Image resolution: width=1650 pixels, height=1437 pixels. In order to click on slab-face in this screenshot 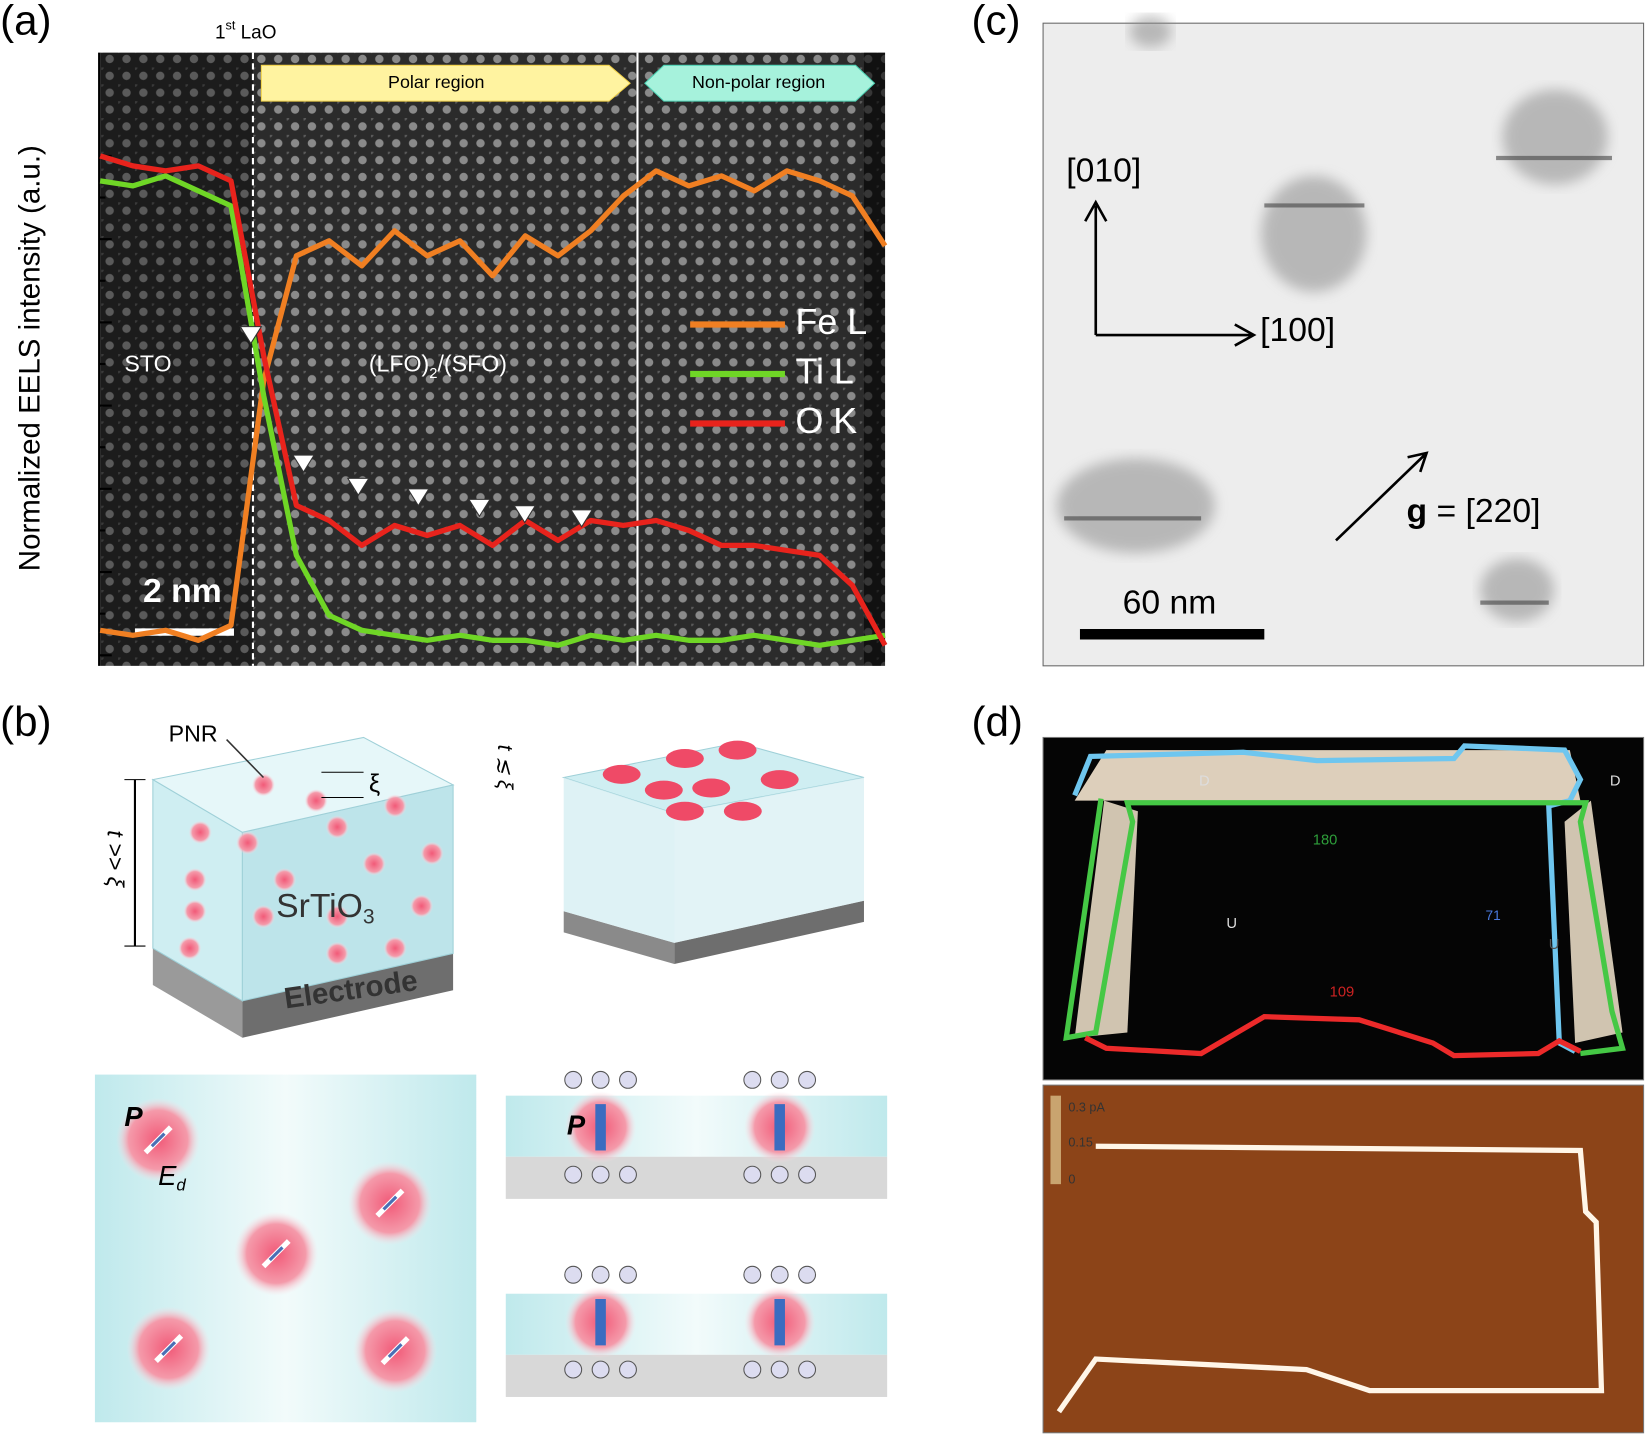, I will do `click(619, 937)`.